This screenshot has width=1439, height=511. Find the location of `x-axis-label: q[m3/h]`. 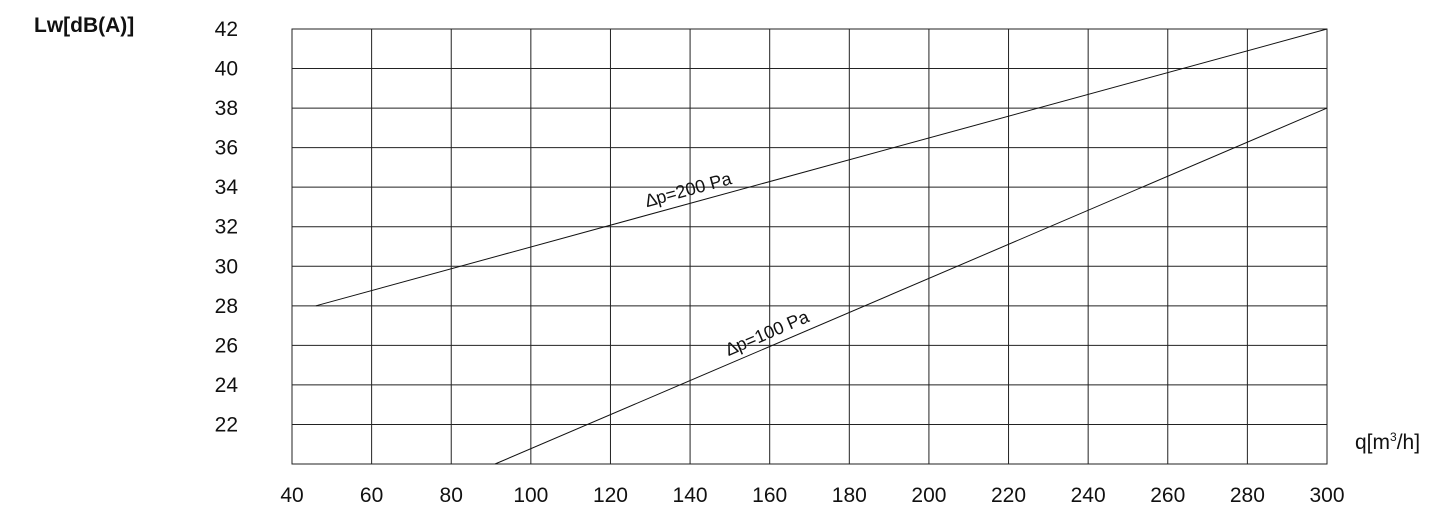

x-axis-label: q[m3/h] is located at coordinates (1387, 442).